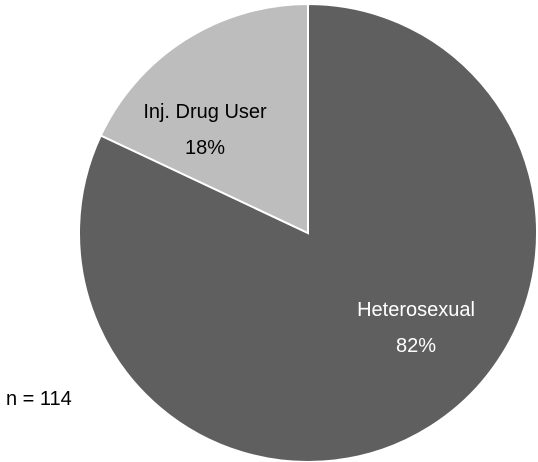 This screenshot has height=462, width=538. What do you see at coordinates (416, 346) in the screenshot?
I see `slice-value-heterosexual: 82%` at bounding box center [416, 346].